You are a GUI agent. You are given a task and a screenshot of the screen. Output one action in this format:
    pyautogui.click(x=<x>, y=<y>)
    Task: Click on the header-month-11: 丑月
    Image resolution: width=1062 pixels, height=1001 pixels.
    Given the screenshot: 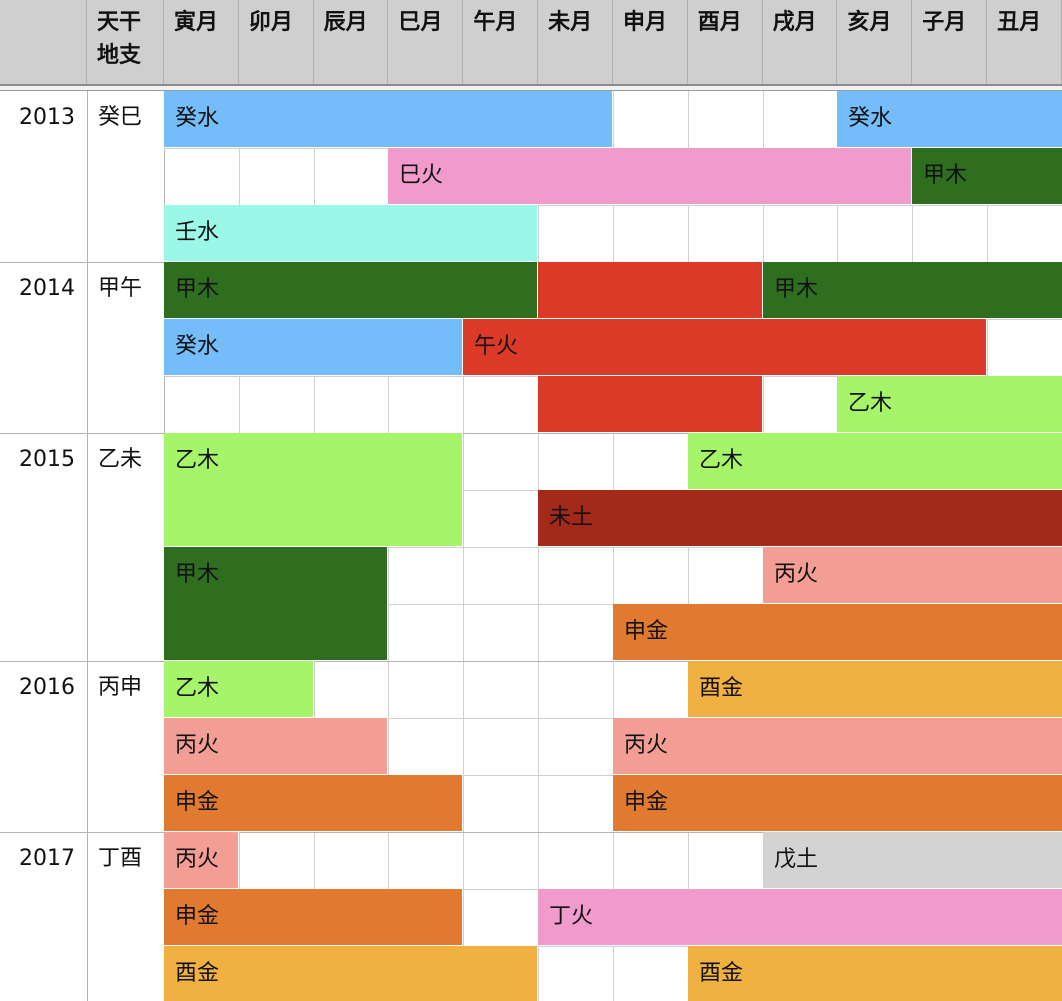 What is the action you would take?
    pyautogui.click(x=1024, y=42)
    